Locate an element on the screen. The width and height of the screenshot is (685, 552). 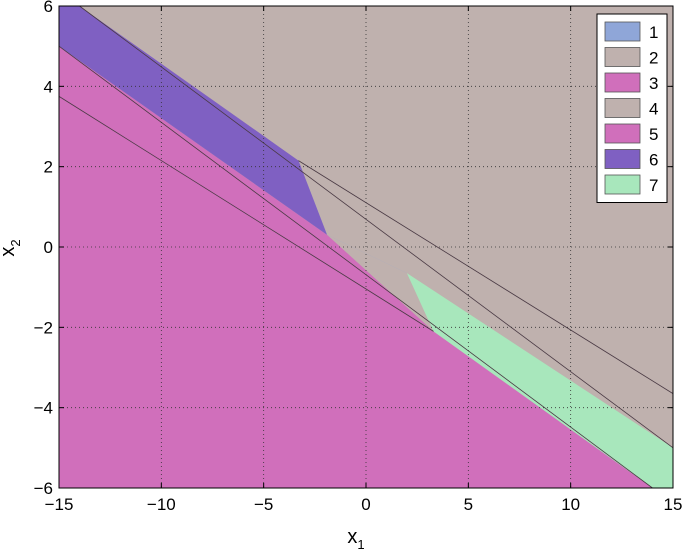
legend-label-3: 3 is located at coordinates (653, 83).